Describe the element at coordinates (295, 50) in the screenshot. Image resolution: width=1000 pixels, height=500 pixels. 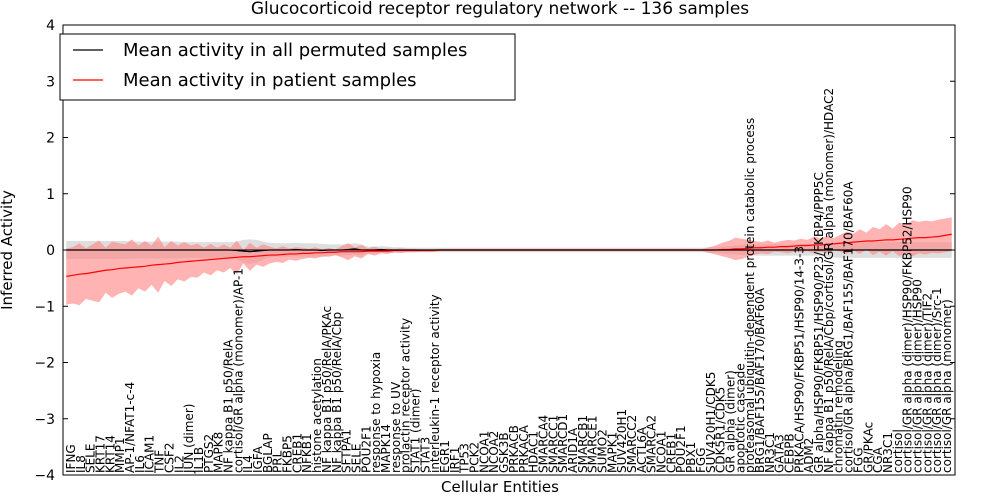
I see `legend-label-permuted: Mean activity in all permuted samples` at that location.